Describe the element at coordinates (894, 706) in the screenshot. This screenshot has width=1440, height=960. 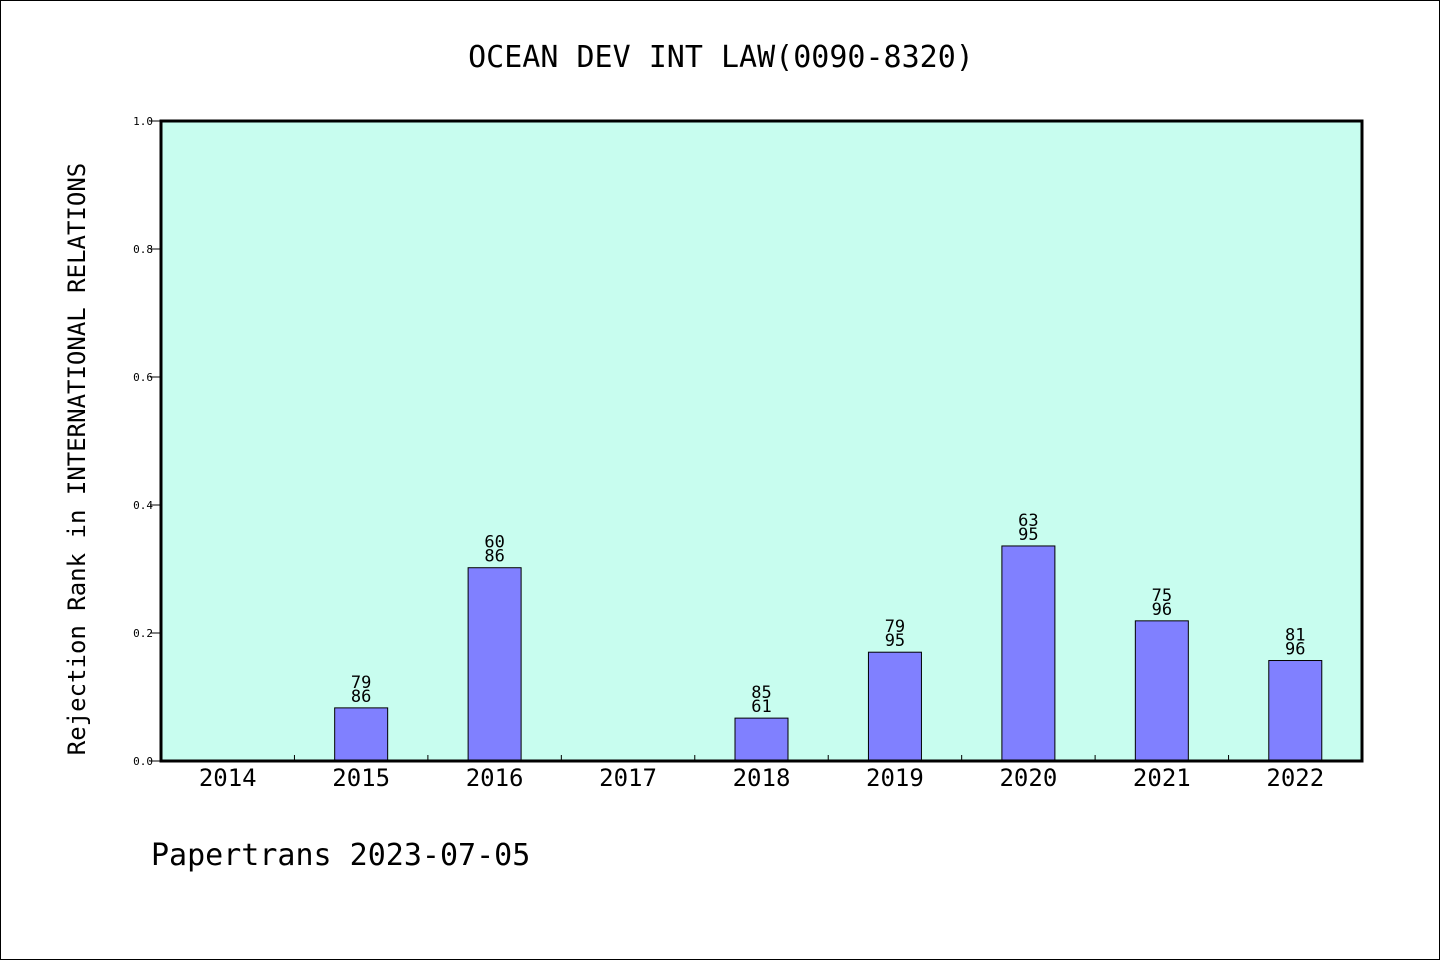
I see `bar-2019` at that location.